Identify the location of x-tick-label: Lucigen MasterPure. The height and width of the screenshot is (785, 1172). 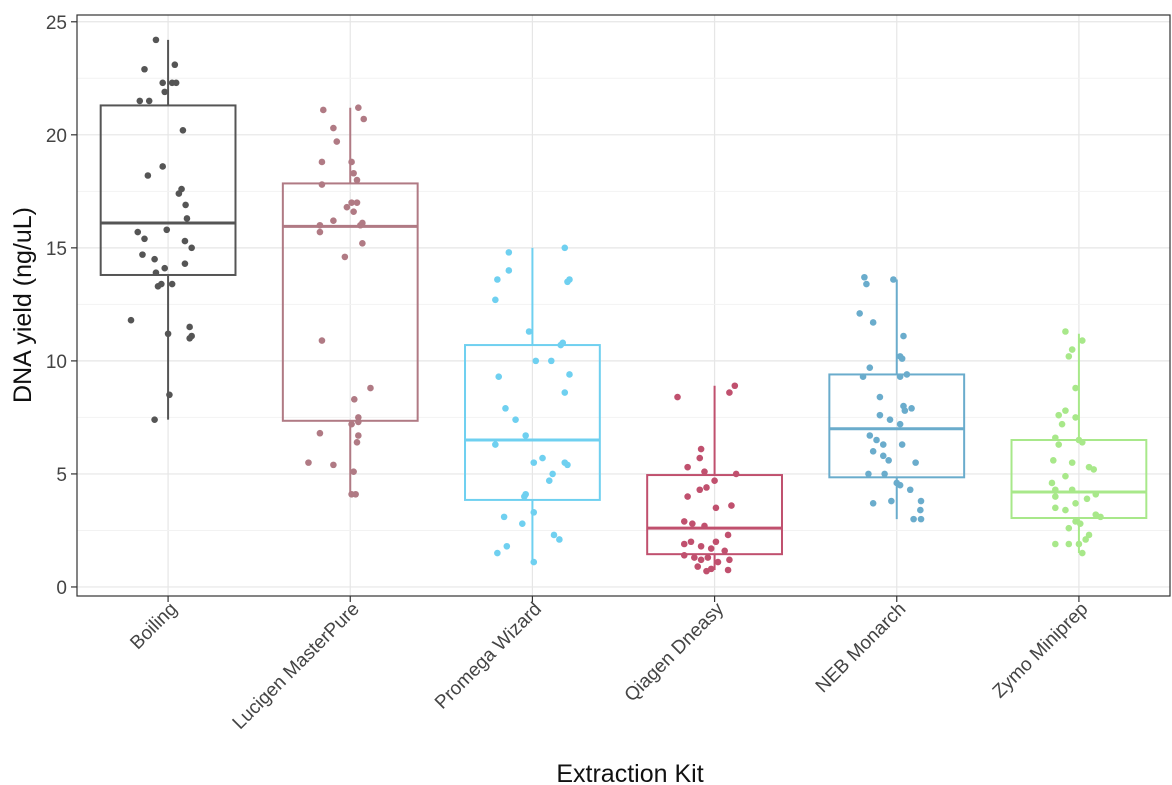
(296, 666).